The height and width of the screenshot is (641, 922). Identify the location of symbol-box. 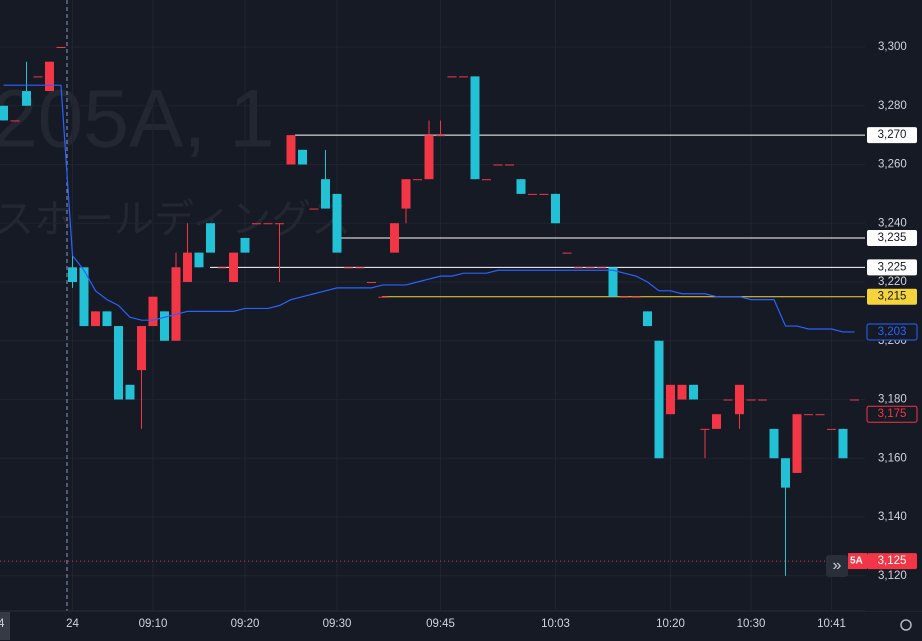
(857, 561).